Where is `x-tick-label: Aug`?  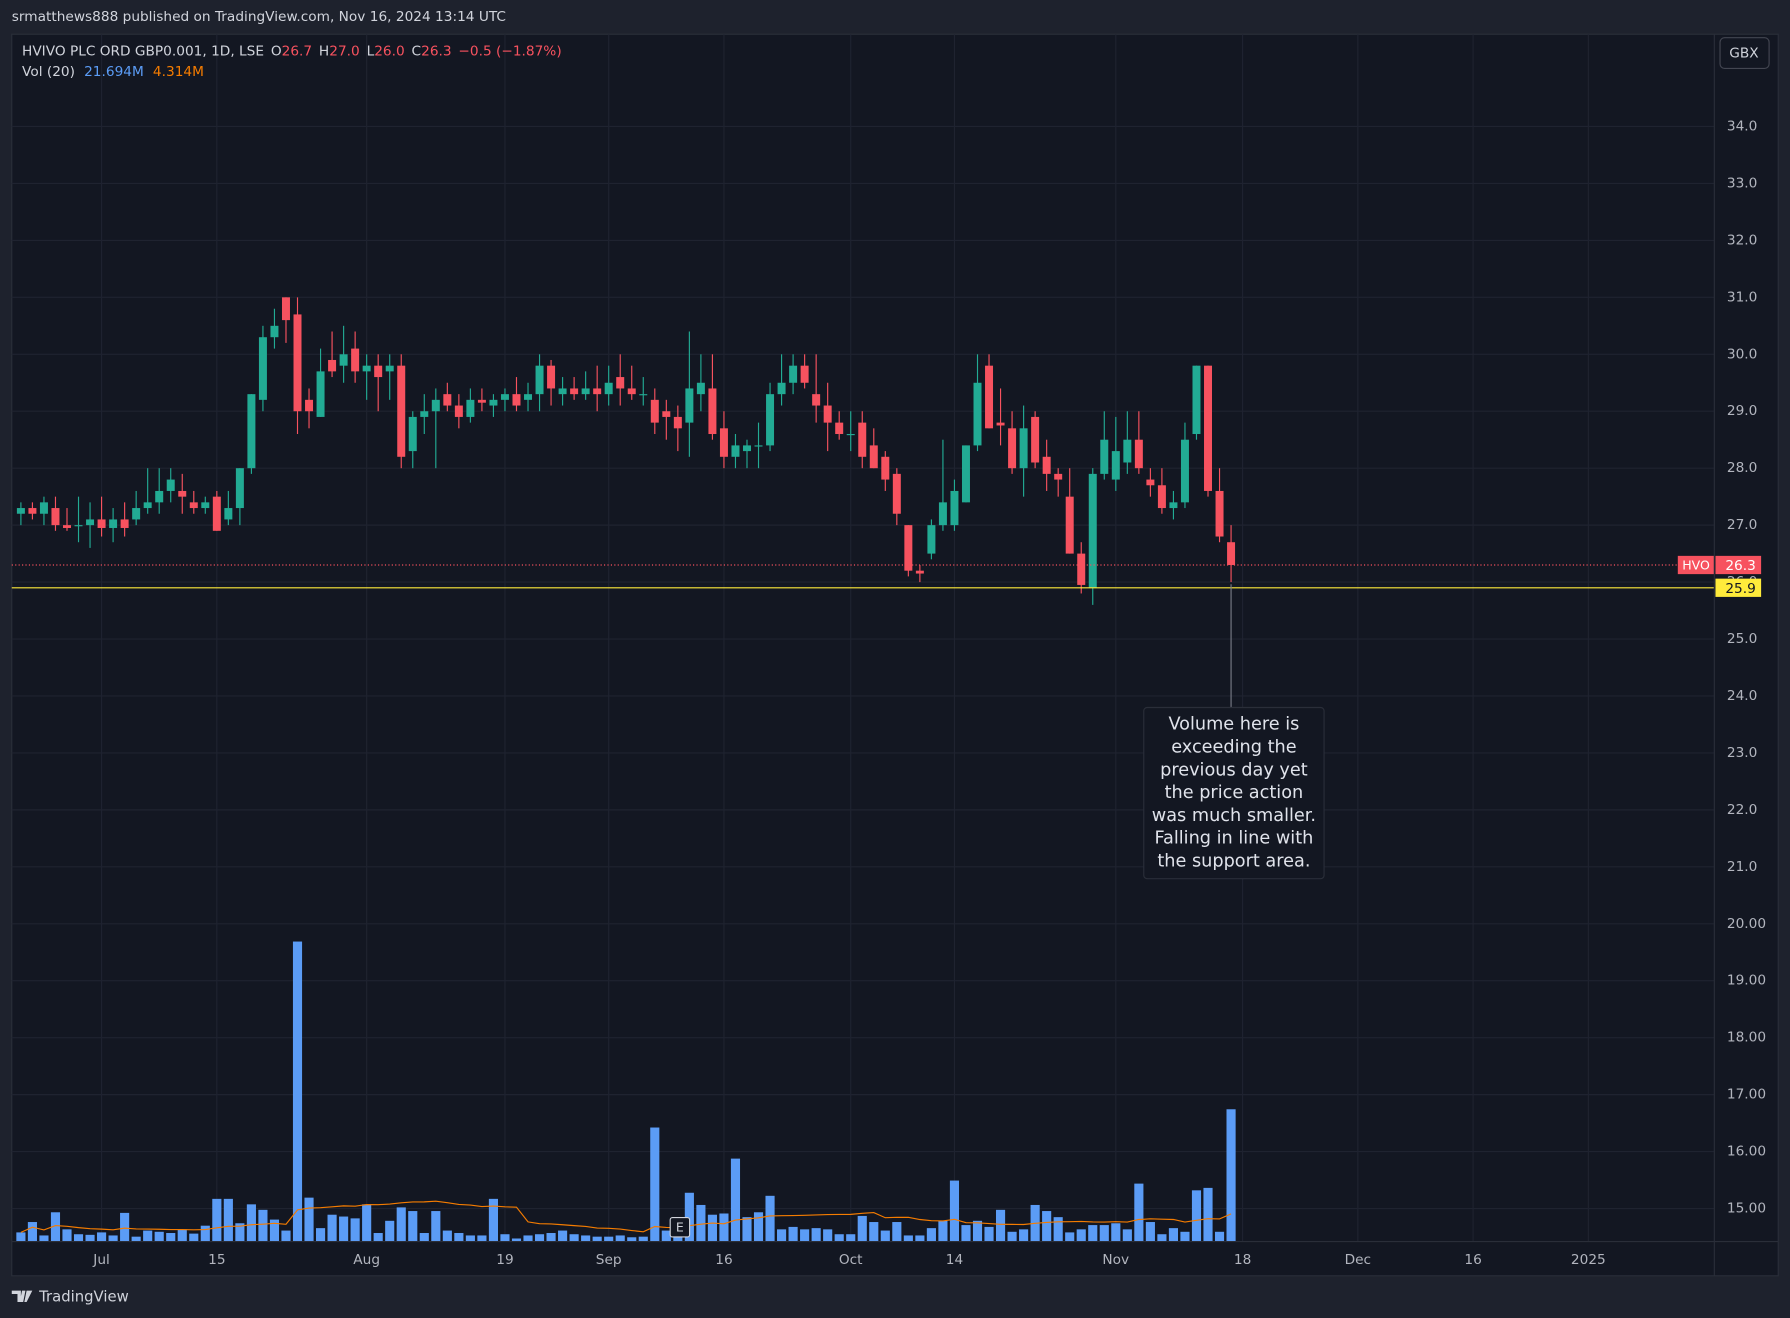 x-tick-label: Aug is located at coordinates (366, 1260).